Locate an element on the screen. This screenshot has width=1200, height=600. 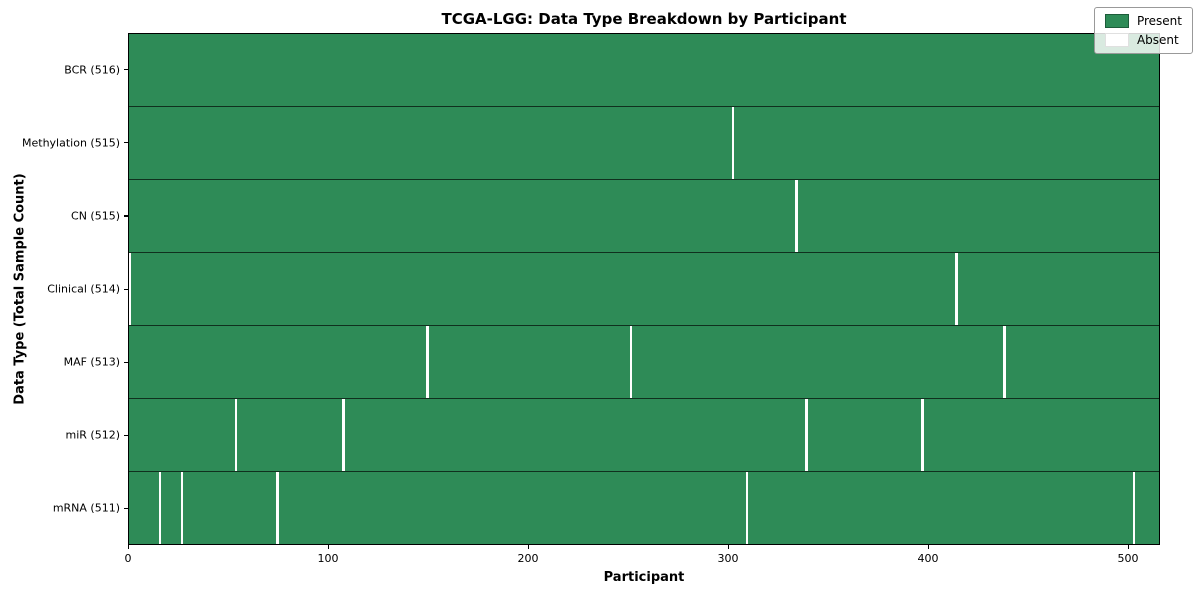
x-tick-label: 300 is located at coordinates (728, 558).